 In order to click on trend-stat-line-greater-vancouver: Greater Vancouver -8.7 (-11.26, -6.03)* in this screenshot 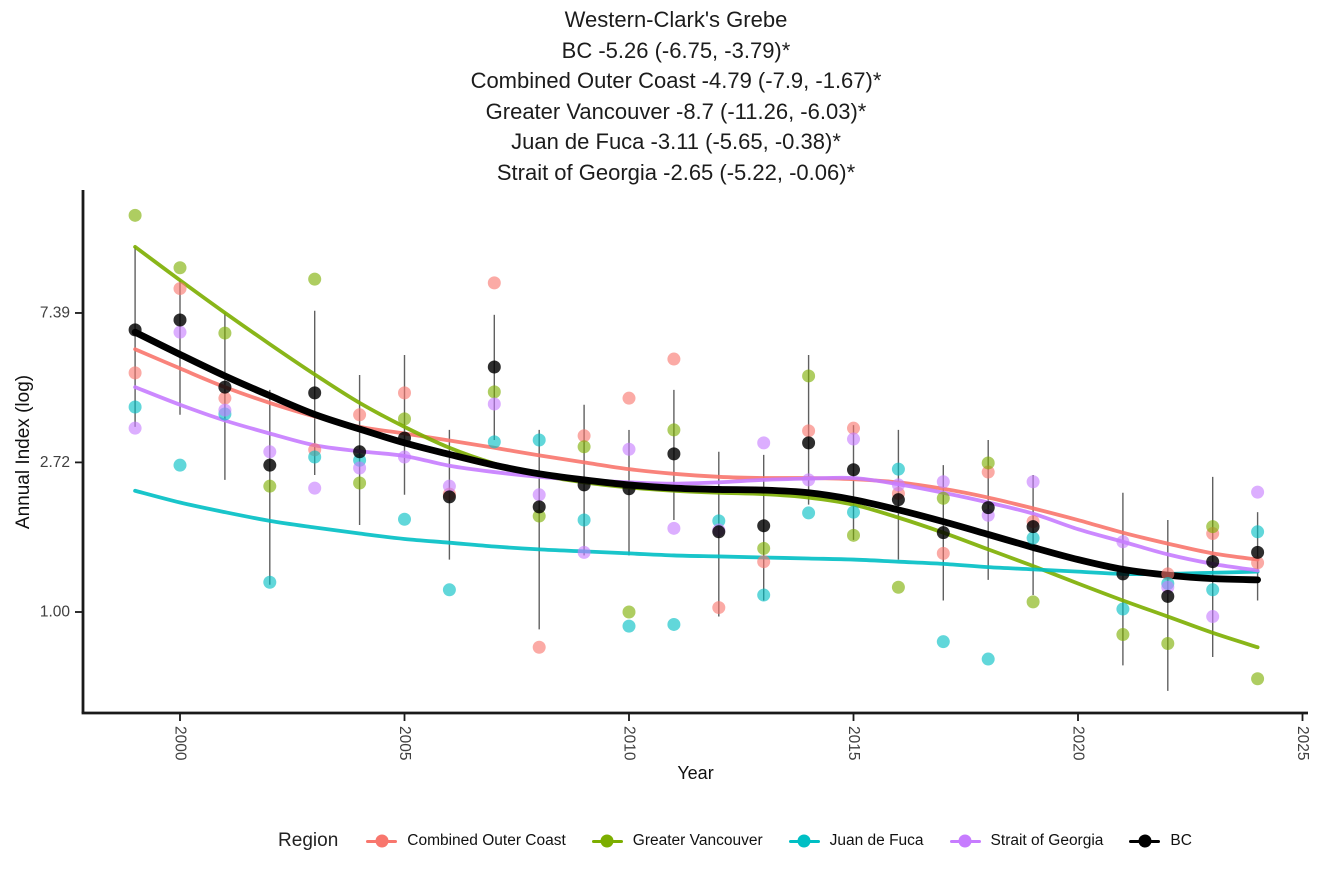, I will do `click(676, 111)`.